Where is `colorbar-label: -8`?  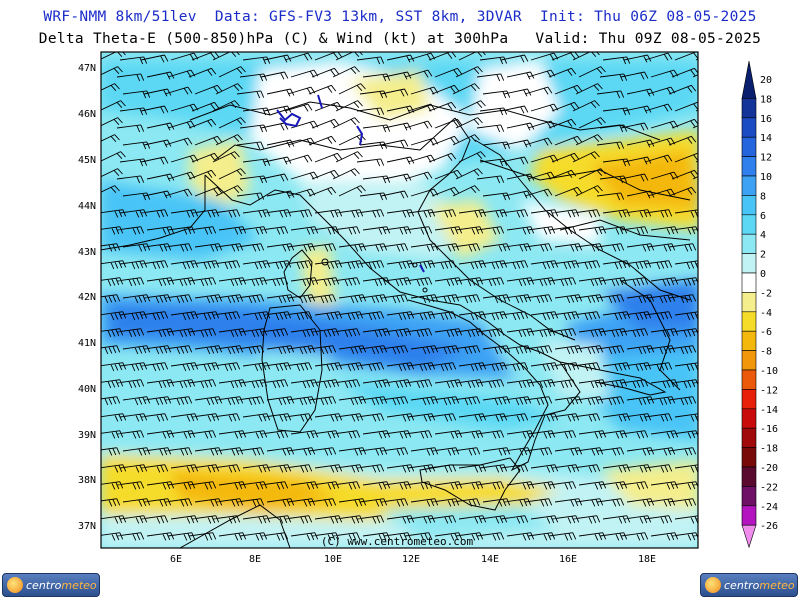
colorbar-label: -8 is located at coordinates (766, 352).